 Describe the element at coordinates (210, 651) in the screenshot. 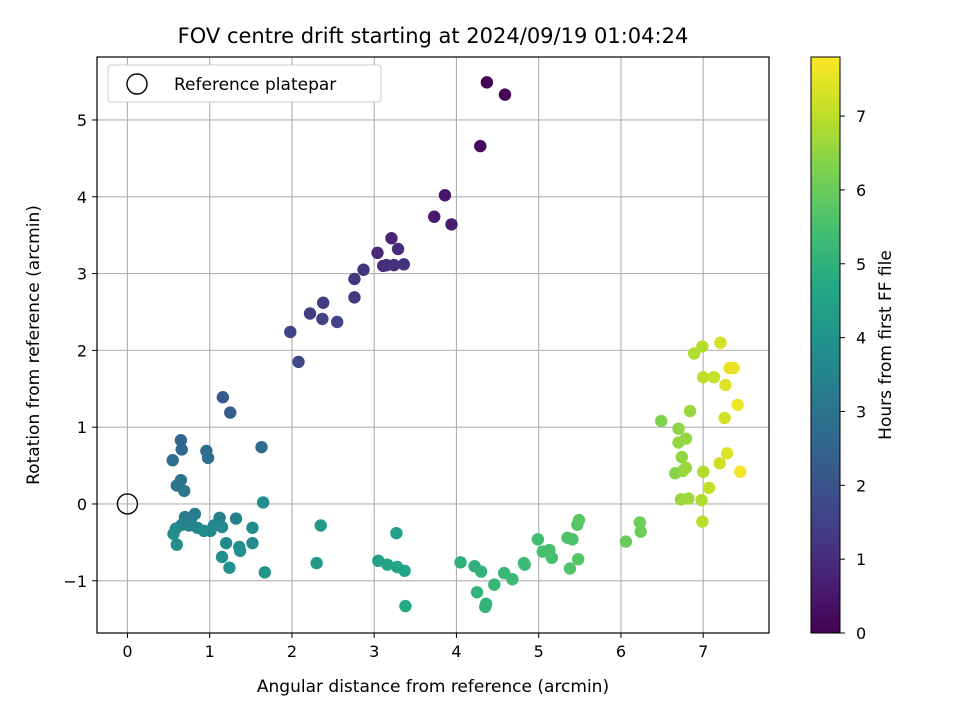

I see `x-tick-label: 1` at that location.